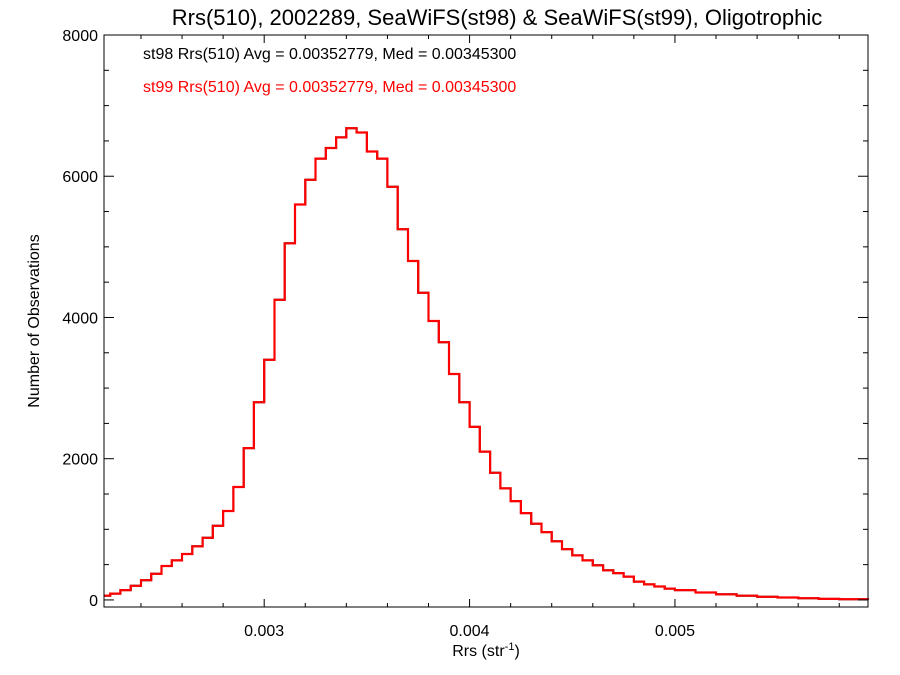  What do you see at coordinates (34, 320) in the screenshot?
I see `y-axis-title: Number of Observations` at bounding box center [34, 320].